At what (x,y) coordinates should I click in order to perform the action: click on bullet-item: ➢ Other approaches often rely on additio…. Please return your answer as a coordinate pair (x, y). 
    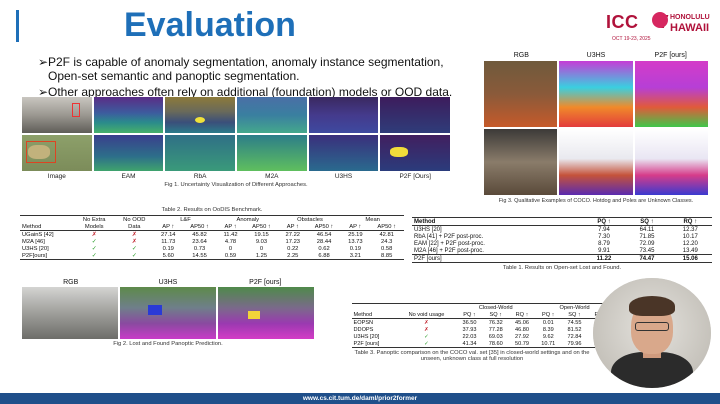
    Looking at the image, I should click on (258, 92).